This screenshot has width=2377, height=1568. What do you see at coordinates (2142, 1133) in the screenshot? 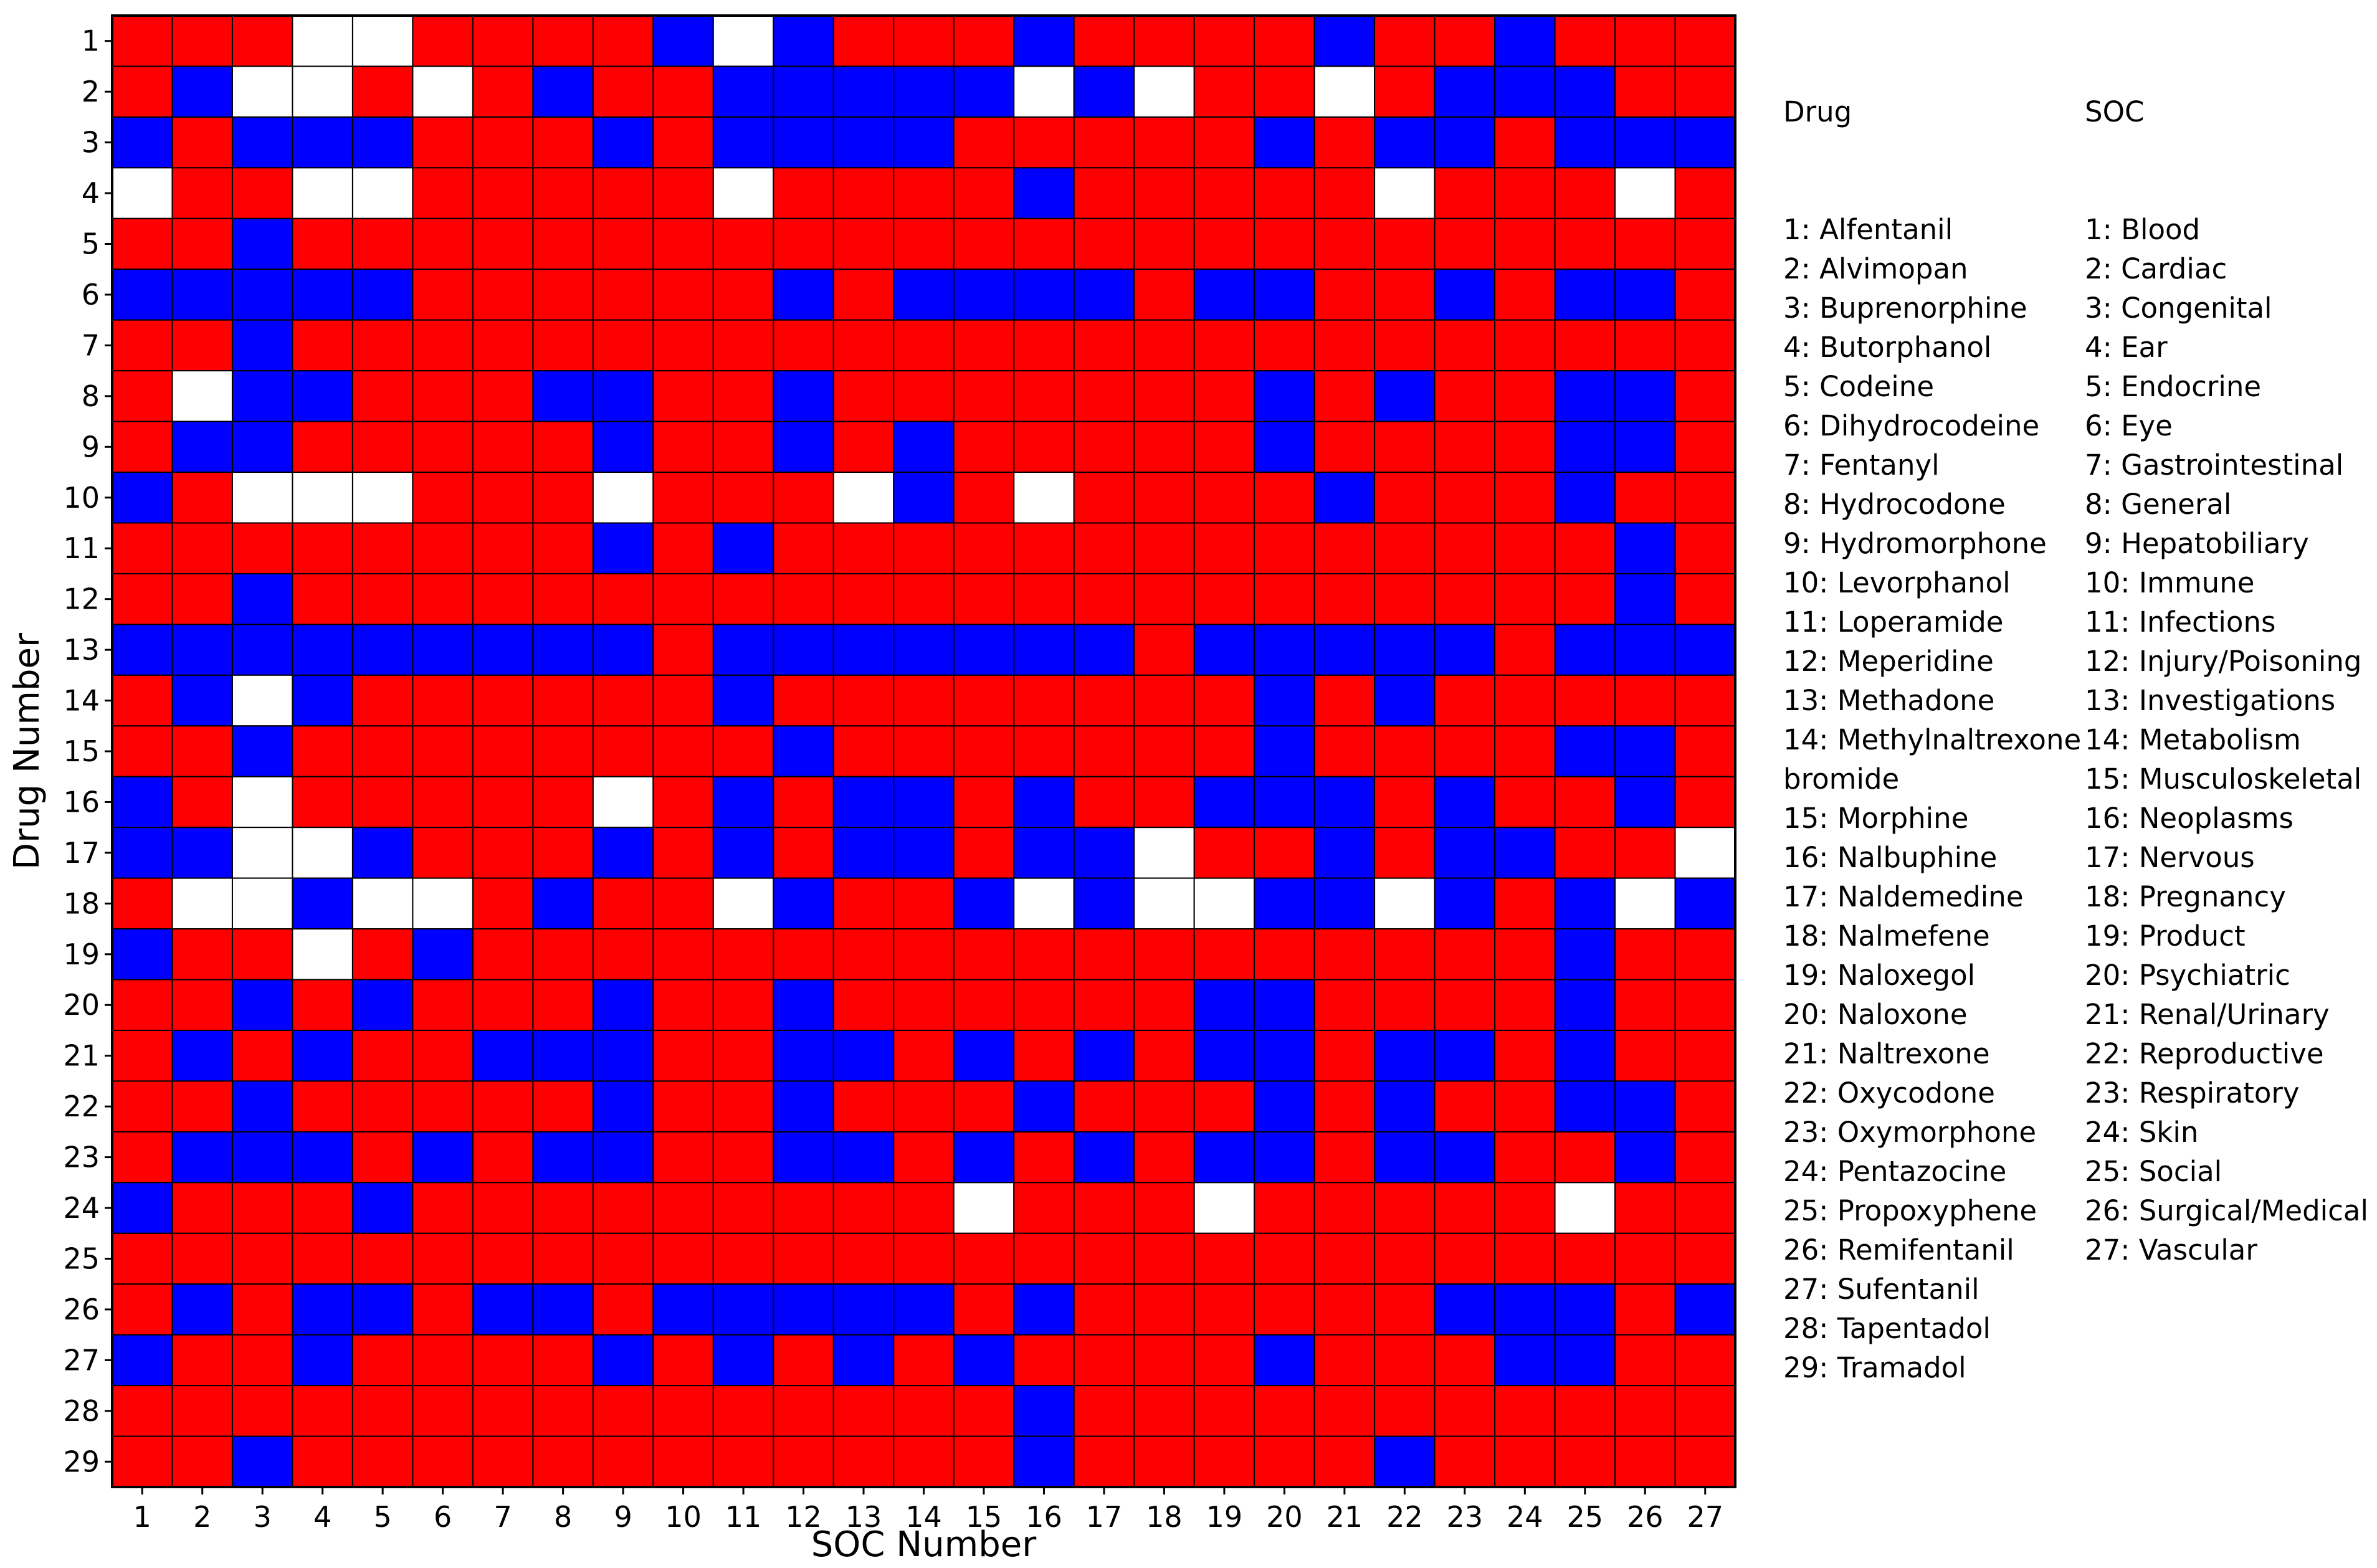
I see `soc-legend-item: 24: Skin` at bounding box center [2142, 1133].